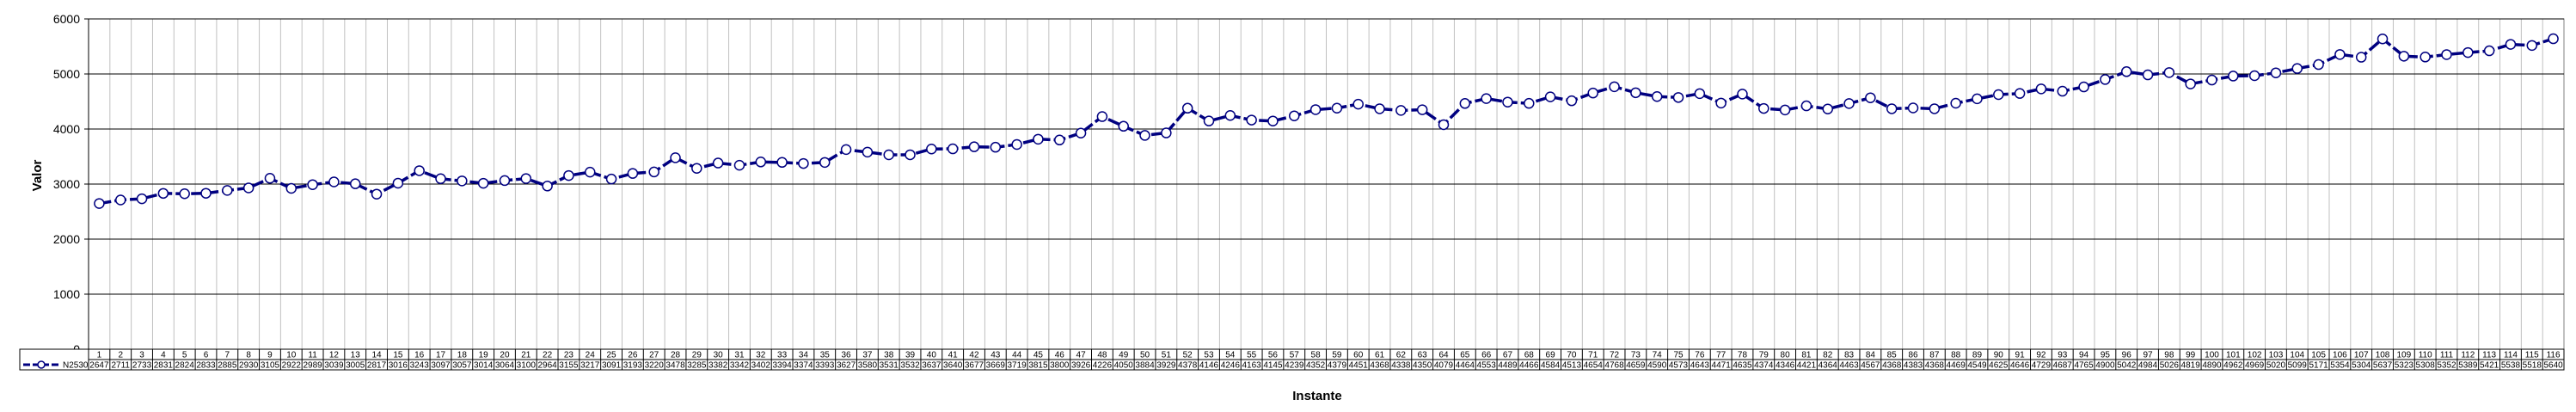 The width and height of the screenshot is (2576, 412). What do you see at coordinates (868, 366) in the screenshot?
I see `data-value-label: 3580` at bounding box center [868, 366].